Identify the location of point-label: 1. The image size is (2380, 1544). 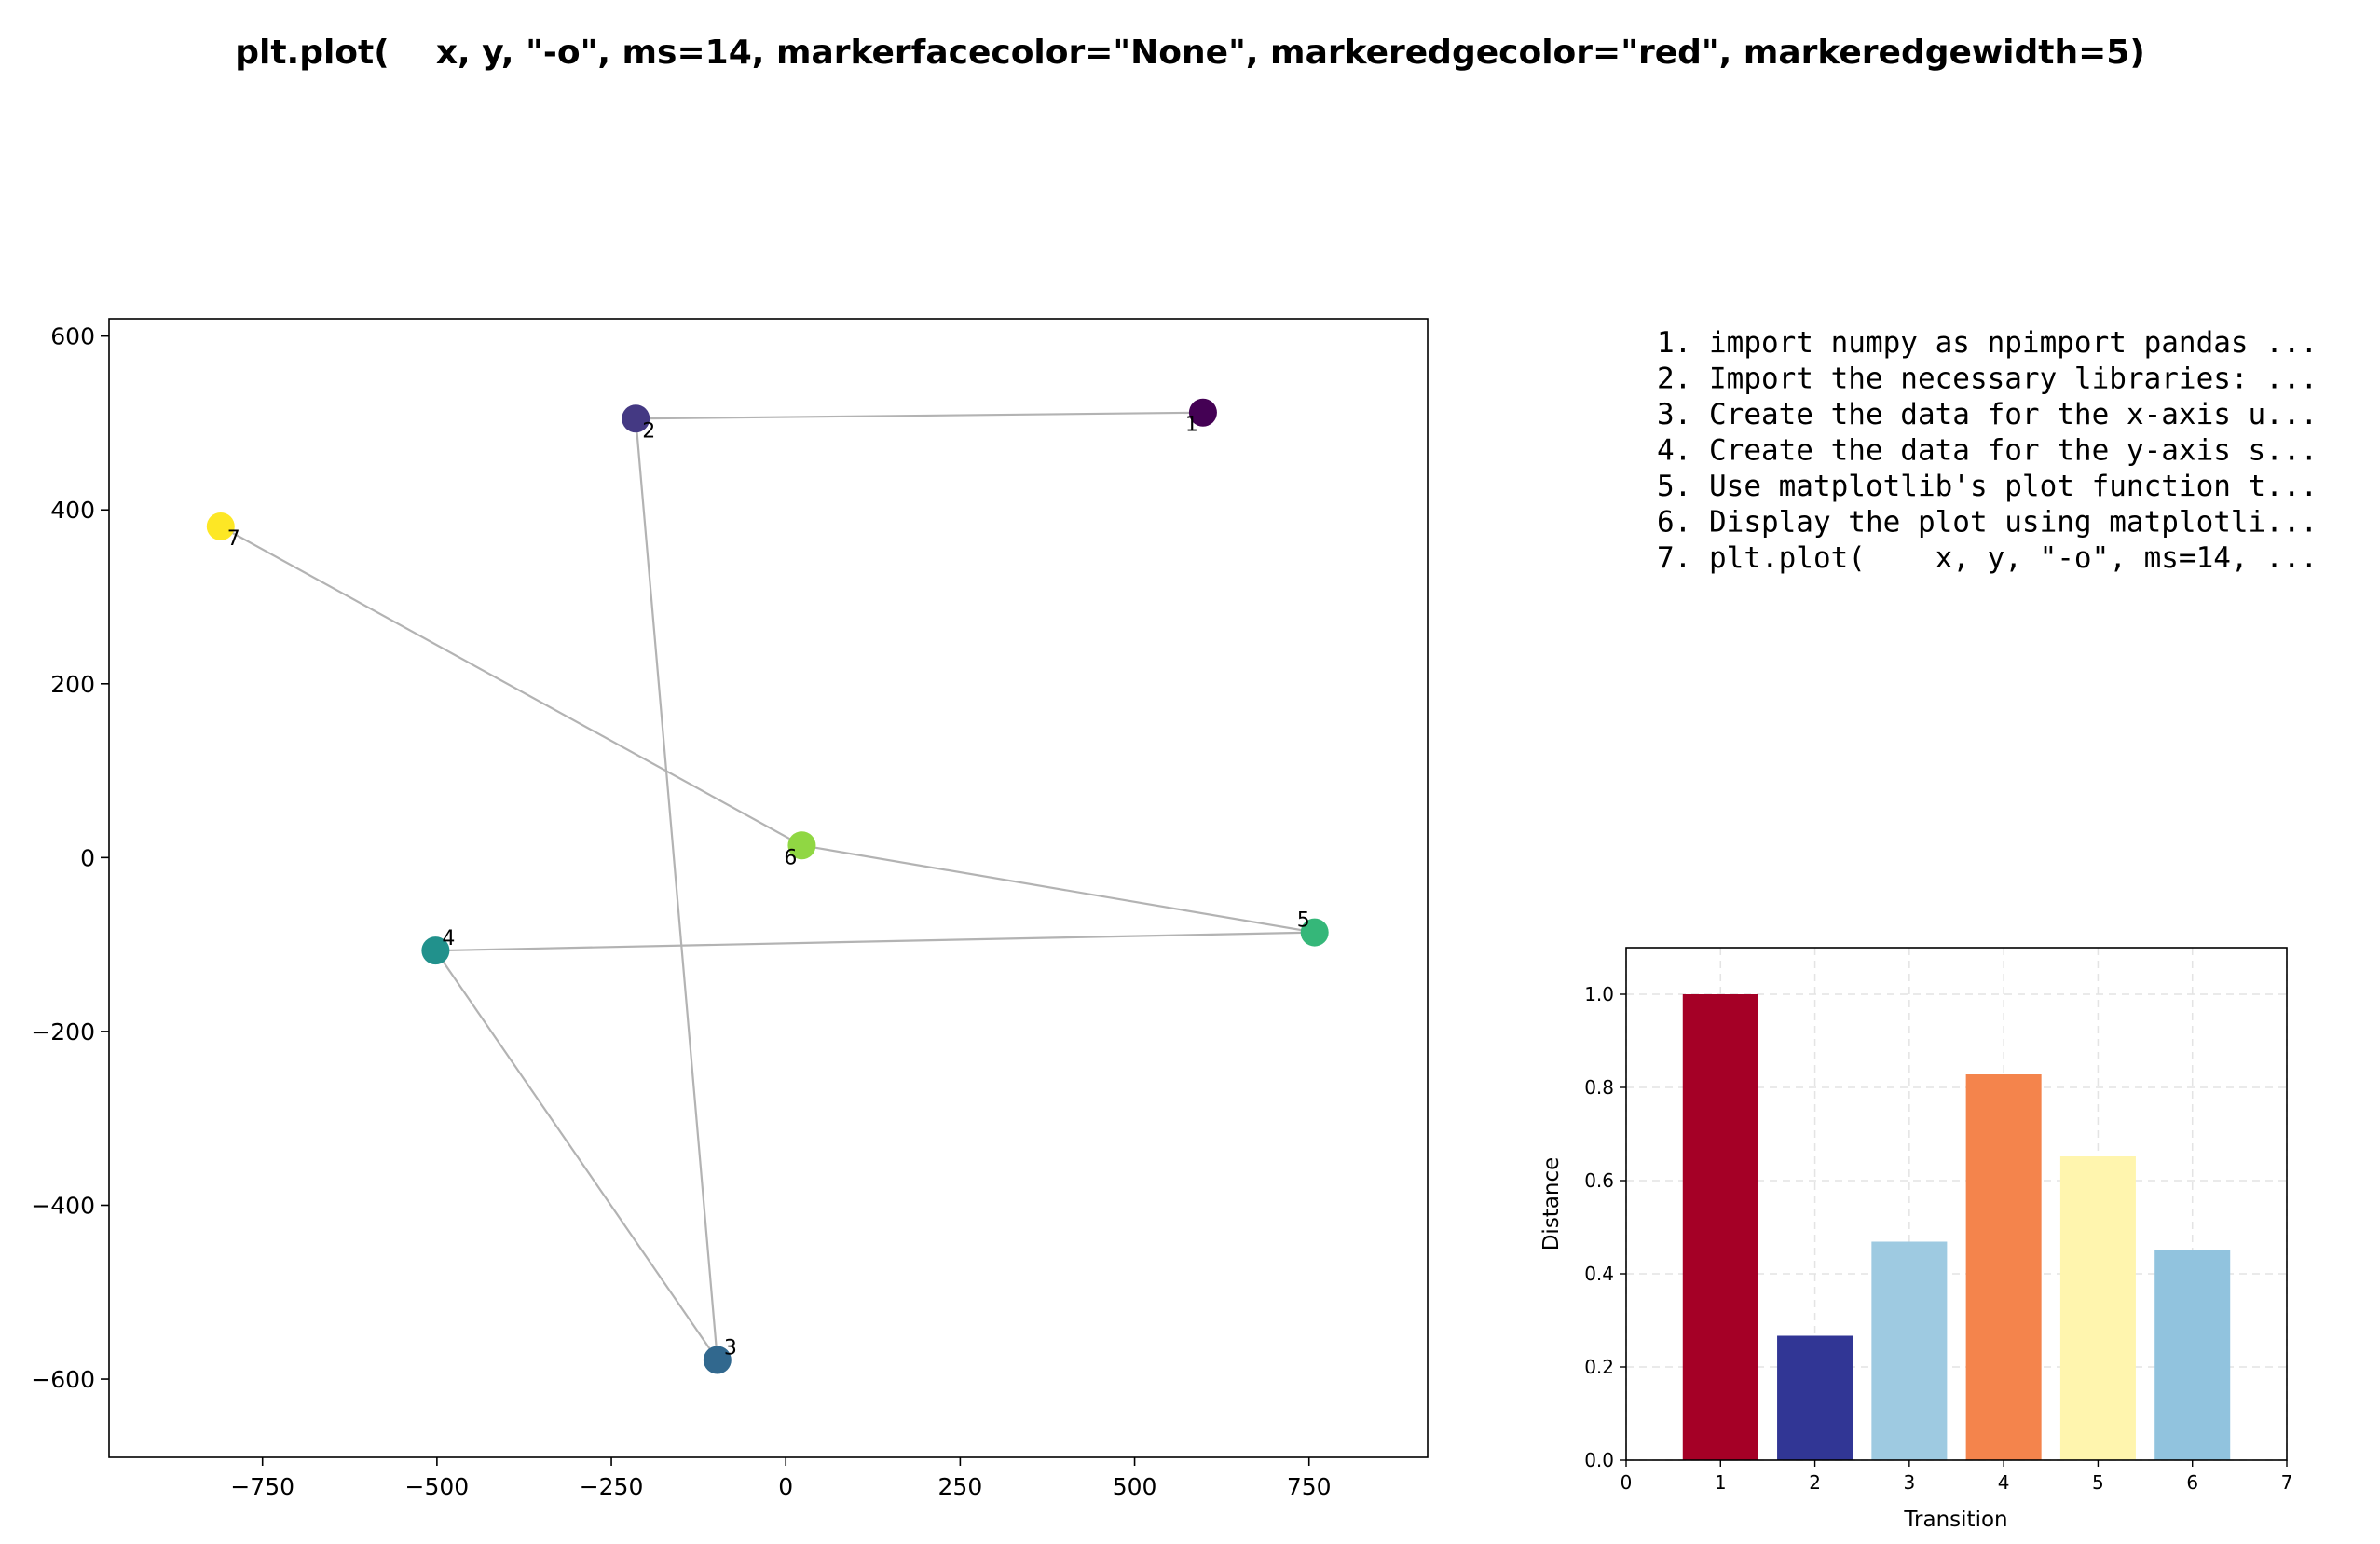
(1191, 426).